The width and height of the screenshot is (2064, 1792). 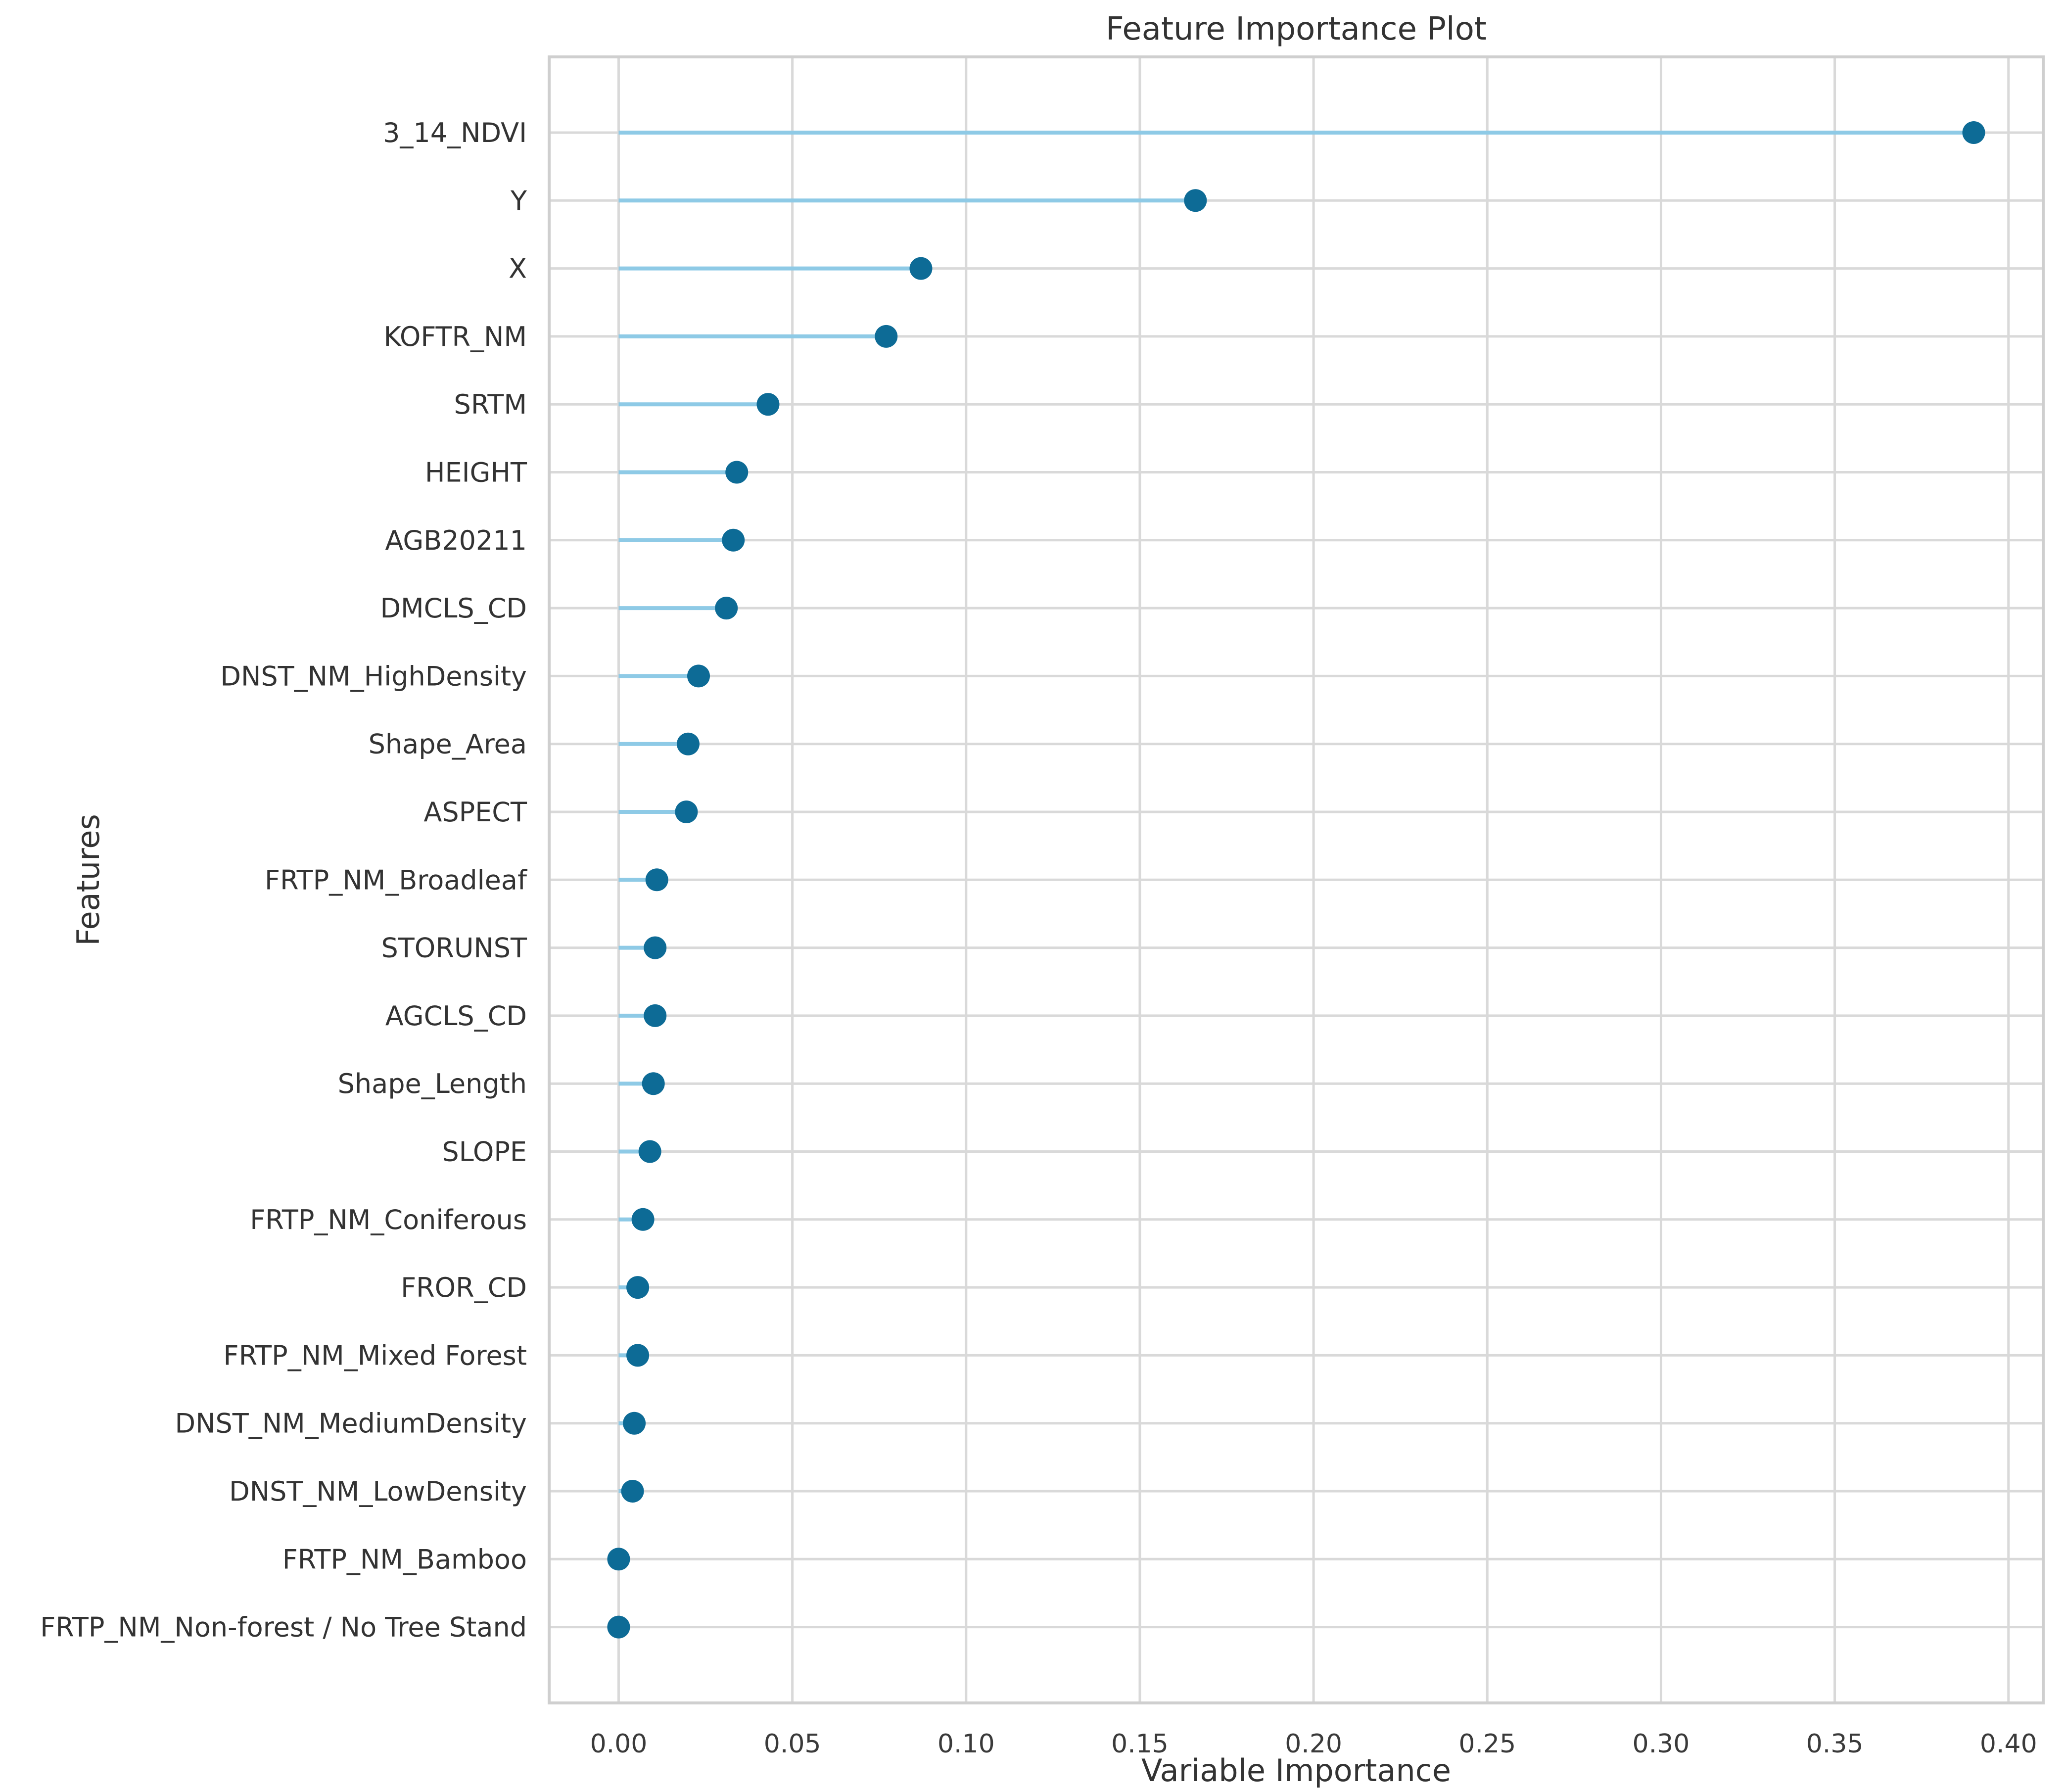 What do you see at coordinates (351, 1424) in the screenshot?
I see `feature-label: DNST_NM_MediumDensity` at bounding box center [351, 1424].